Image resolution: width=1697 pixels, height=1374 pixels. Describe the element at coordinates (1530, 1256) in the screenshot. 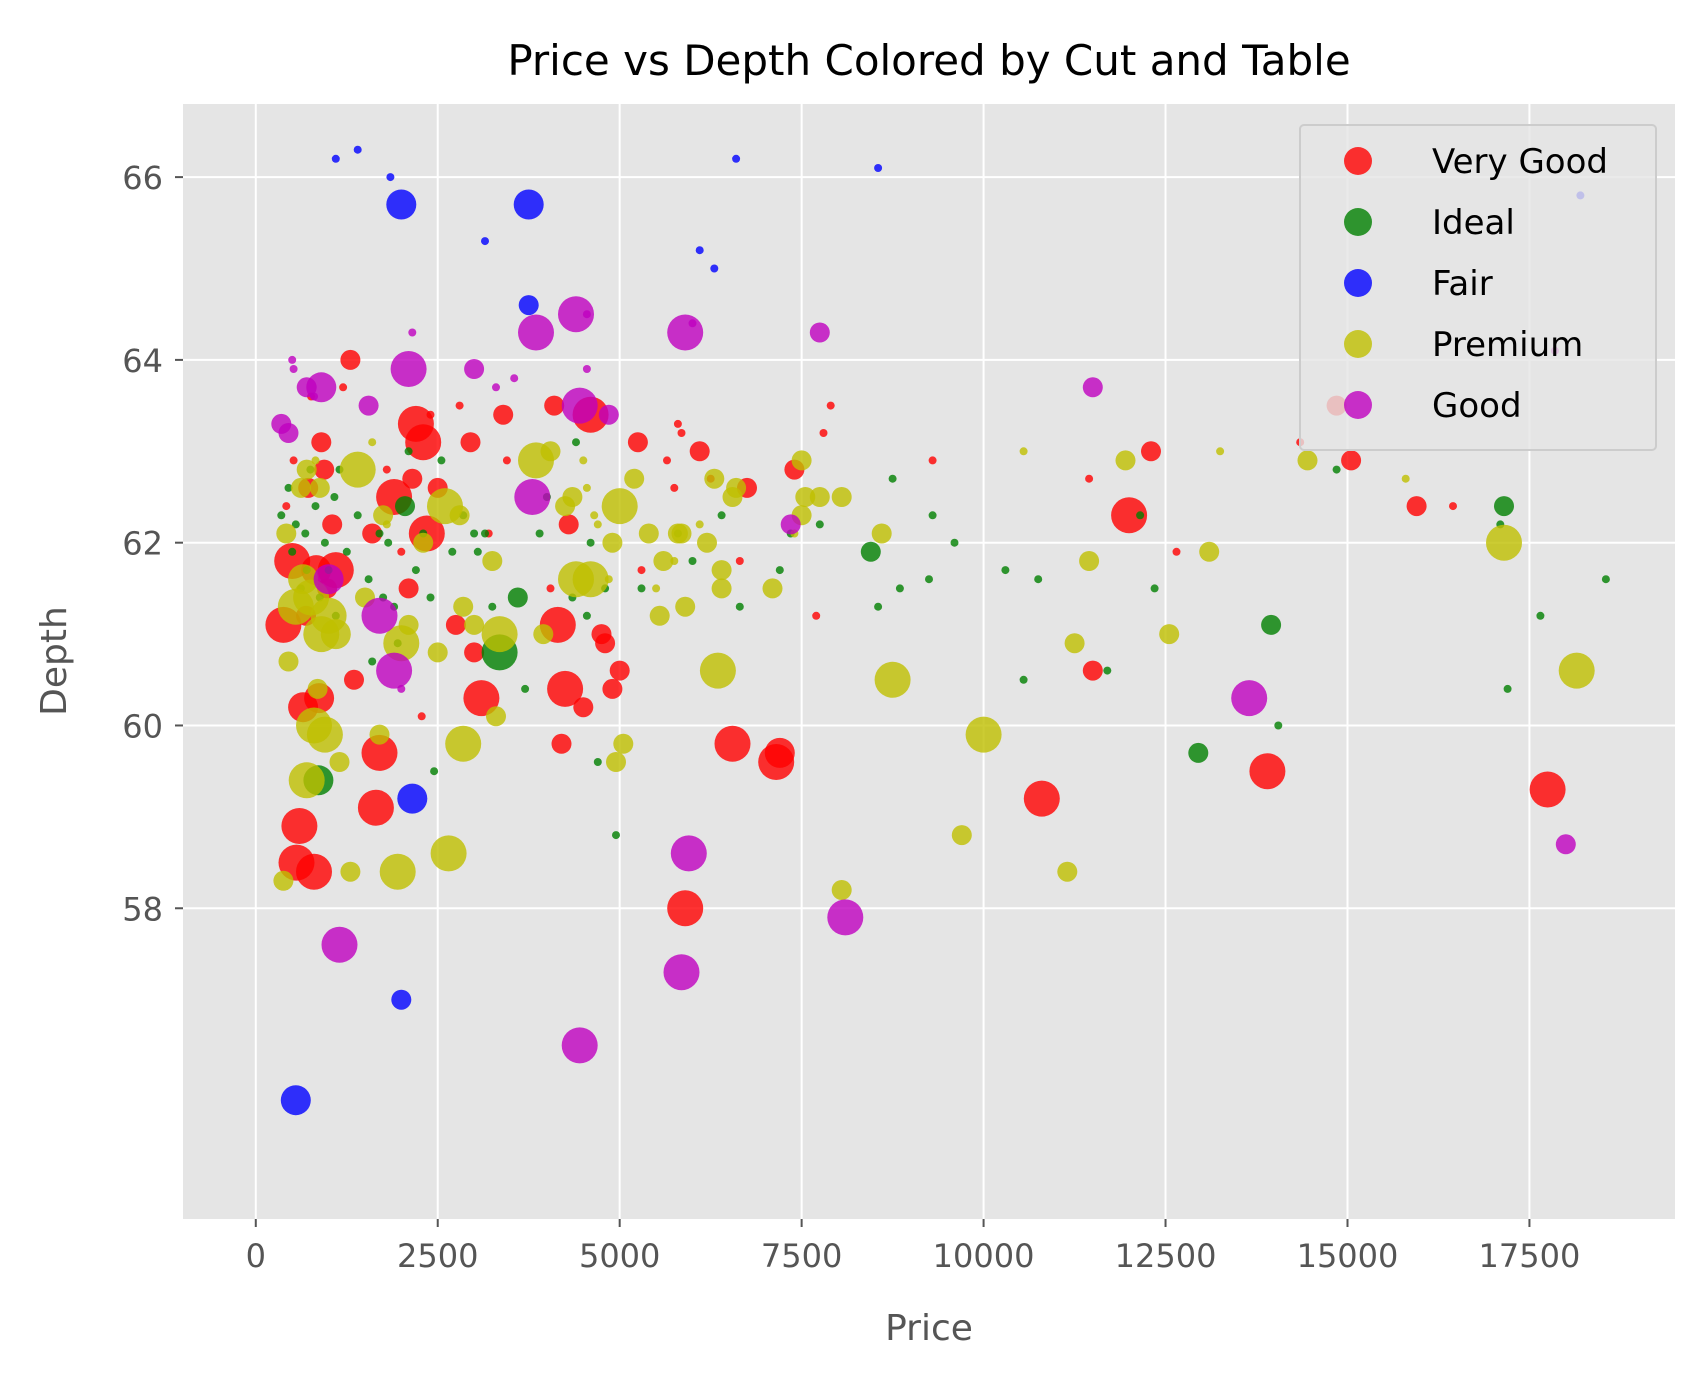

I see `x-tick-label: 17500` at that location.